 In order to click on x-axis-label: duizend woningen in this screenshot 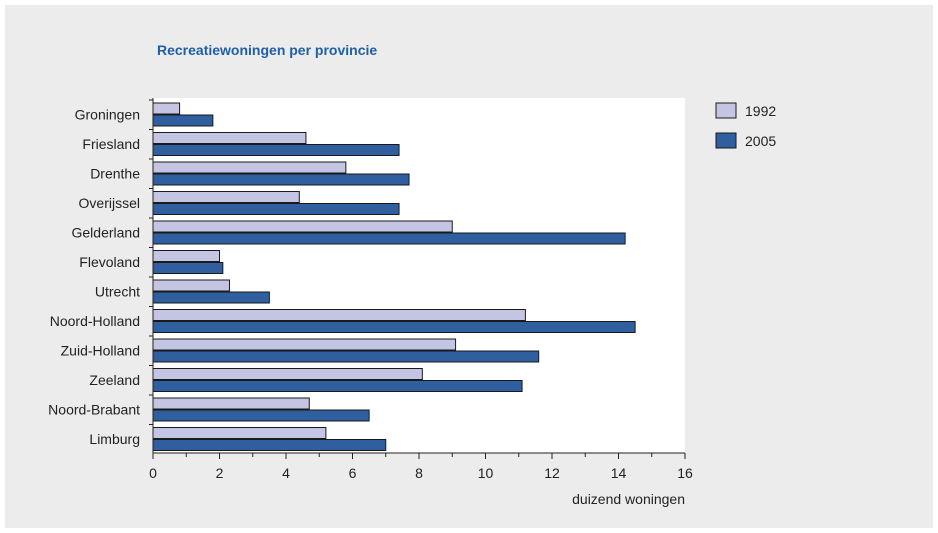, I will do `click(628, 499)`.